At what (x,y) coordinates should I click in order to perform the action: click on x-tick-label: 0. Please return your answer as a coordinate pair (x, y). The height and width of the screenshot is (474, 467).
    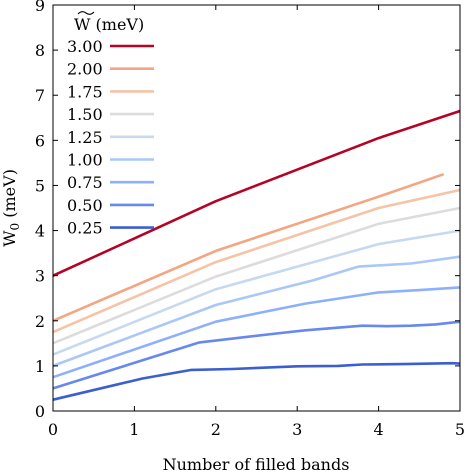
    Looking at the image, I should click on (53, 429).